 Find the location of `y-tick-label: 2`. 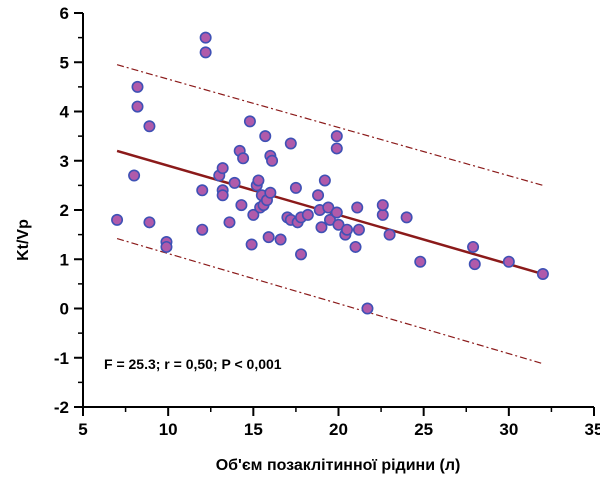

y-tick-label: 2 is located at coordinates (64, 210).